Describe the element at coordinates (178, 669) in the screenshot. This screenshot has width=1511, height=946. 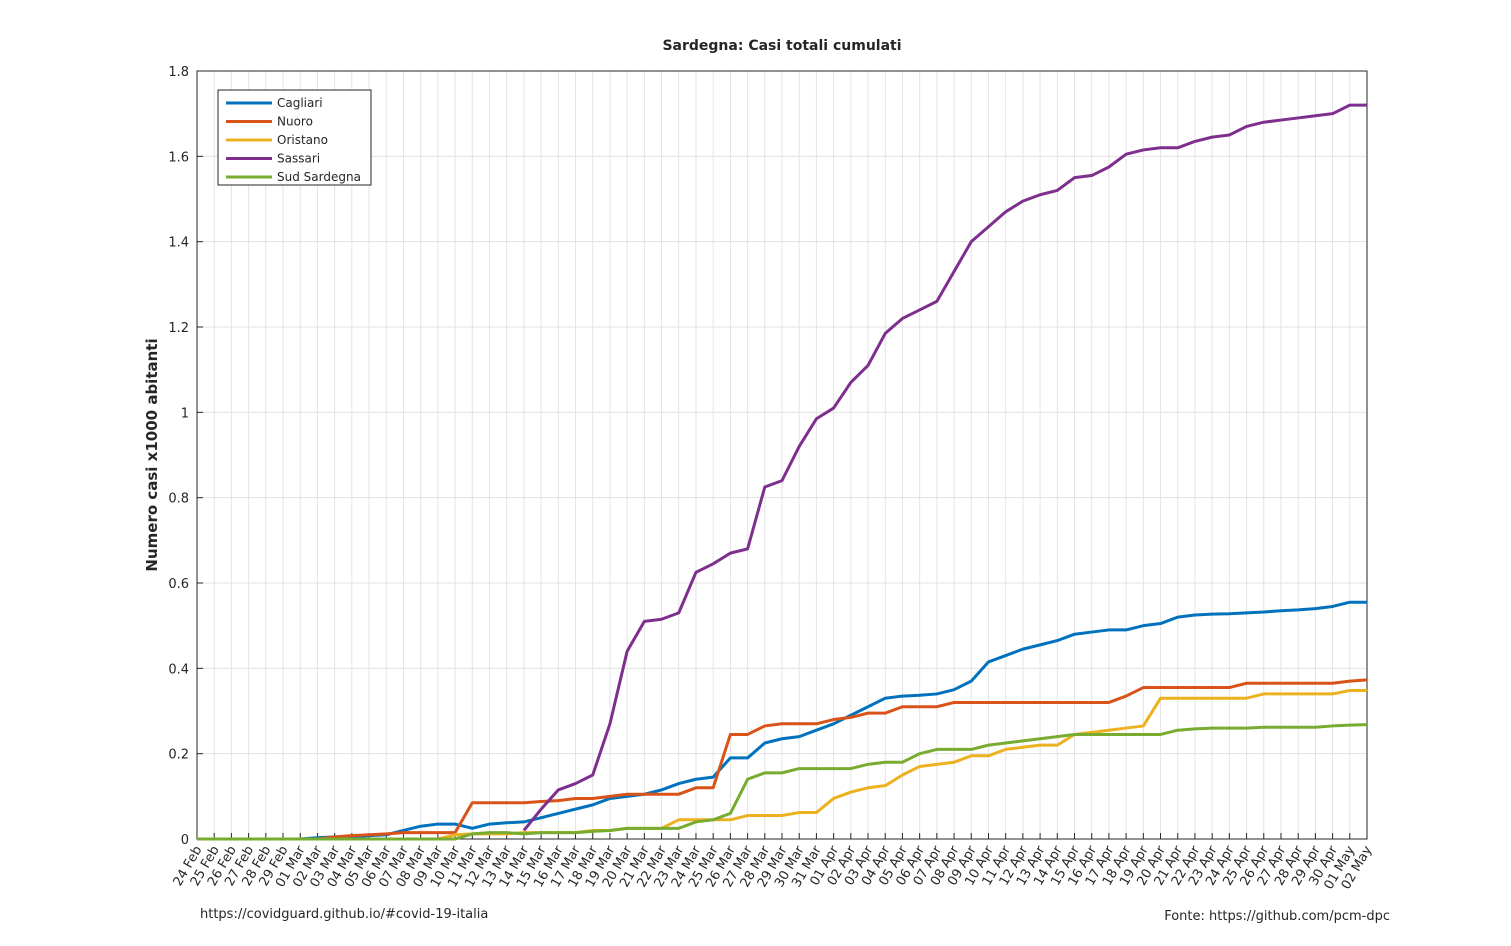
I see `y-tick-label: 0.4` at that location.